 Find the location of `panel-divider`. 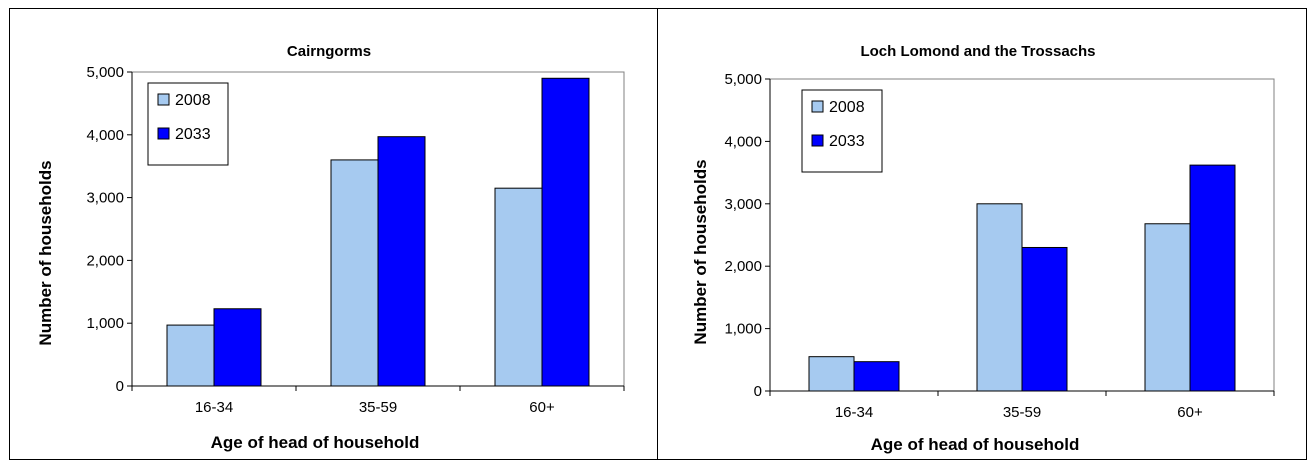

panel-divider is located at coordinates (657, 234).